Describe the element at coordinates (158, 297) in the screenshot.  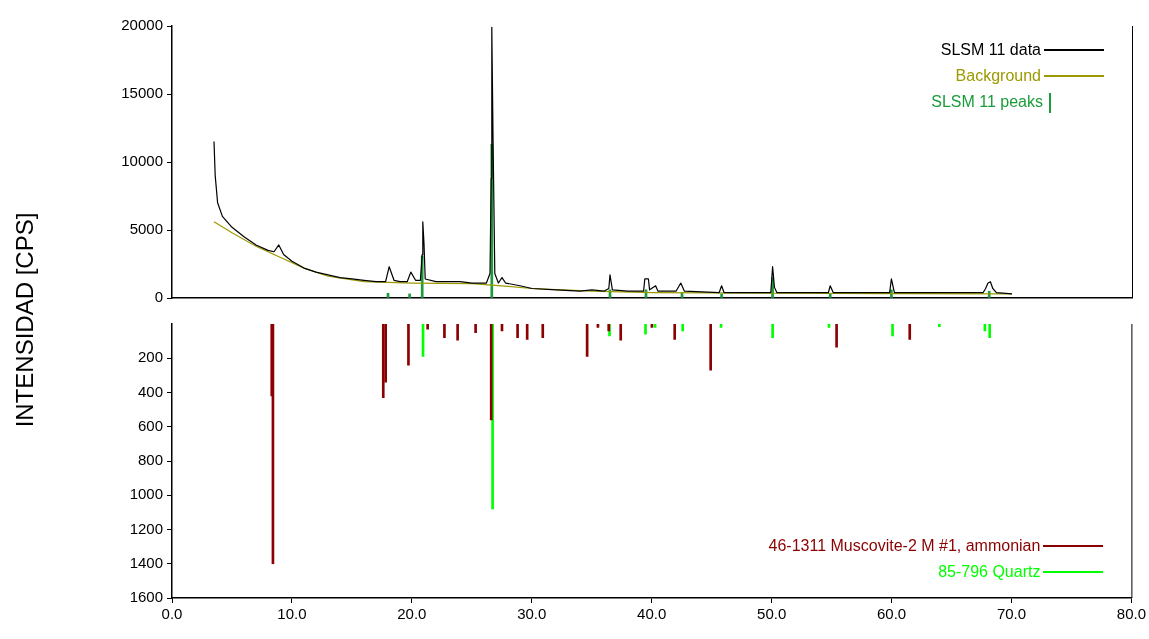
I see `y-tick-label: 0` at that location.